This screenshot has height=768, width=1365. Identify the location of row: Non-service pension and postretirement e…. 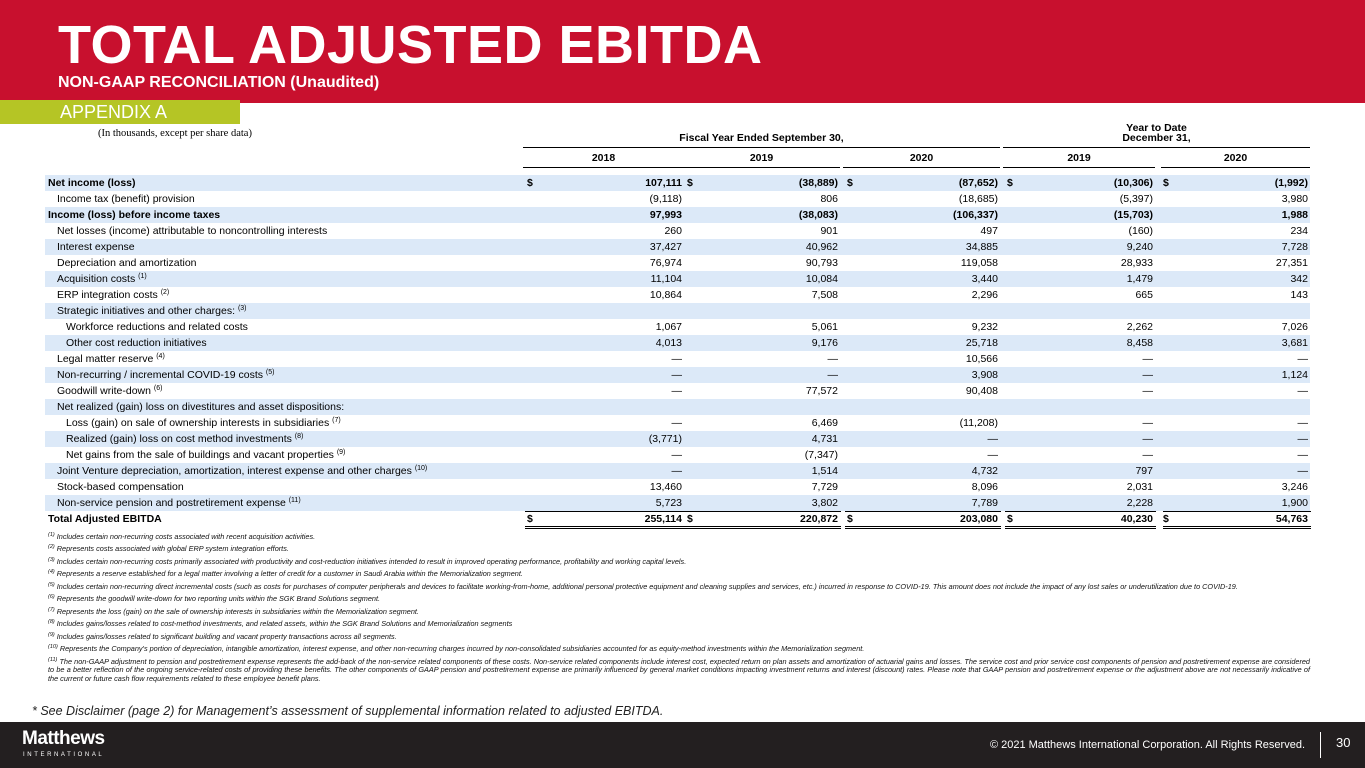
(677, 503).